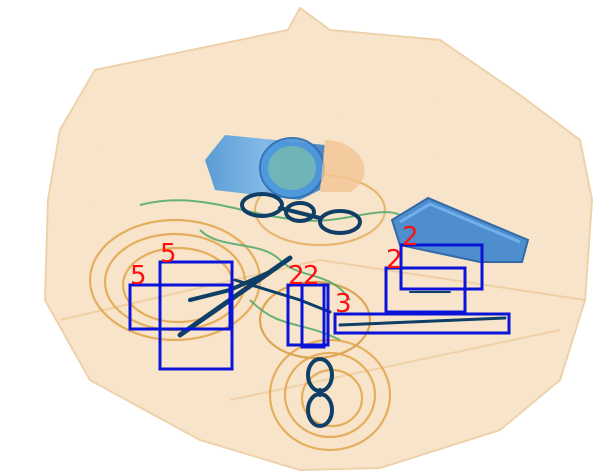  What do you see at coordinates (343, 304) in the screenshot?
I see `detection-label: 3` at bounding box center [343, 304].